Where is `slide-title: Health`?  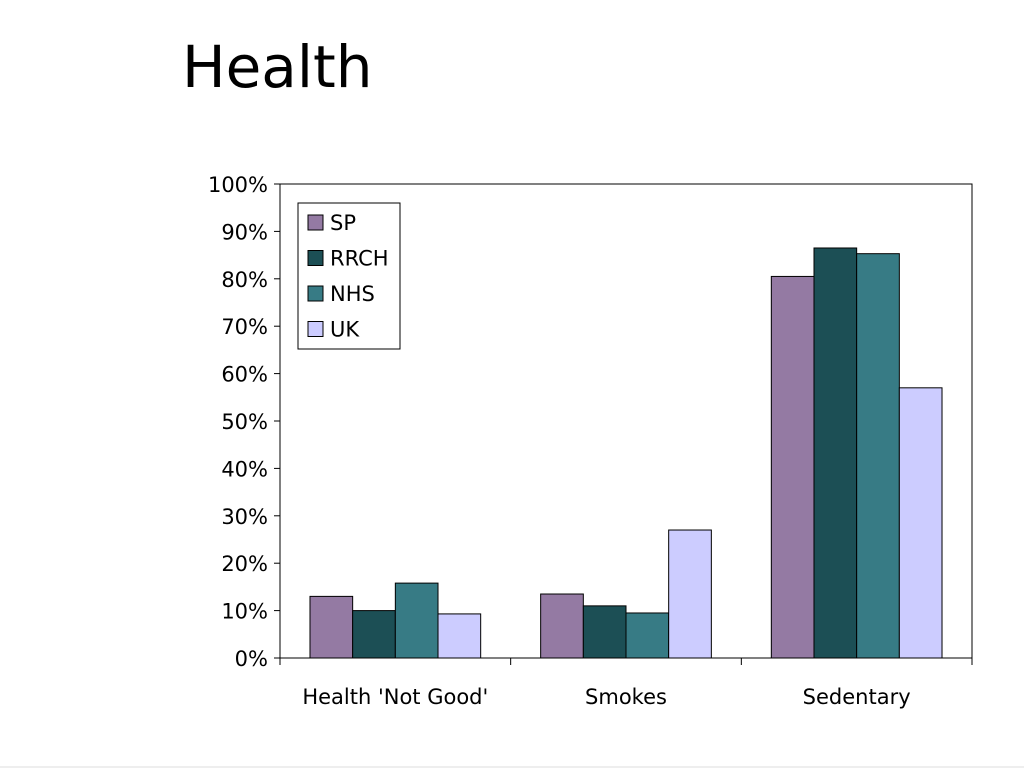 slide-title: Health is located at coordinates (277, 67).